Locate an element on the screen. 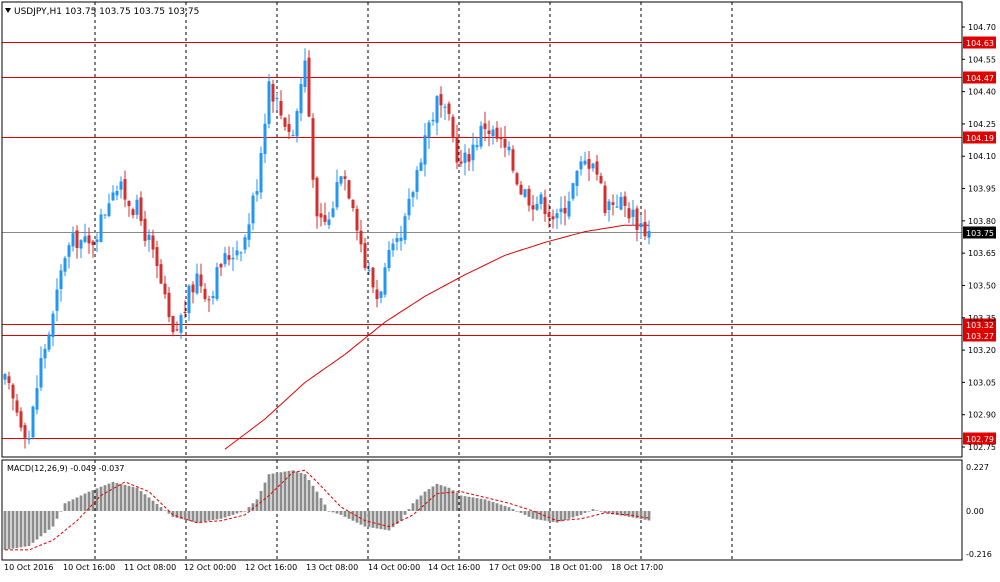 This screenshot has height=582, width=1000. time-axis-label: 18 Oct 01:00 is located at coordinates (576, 567).